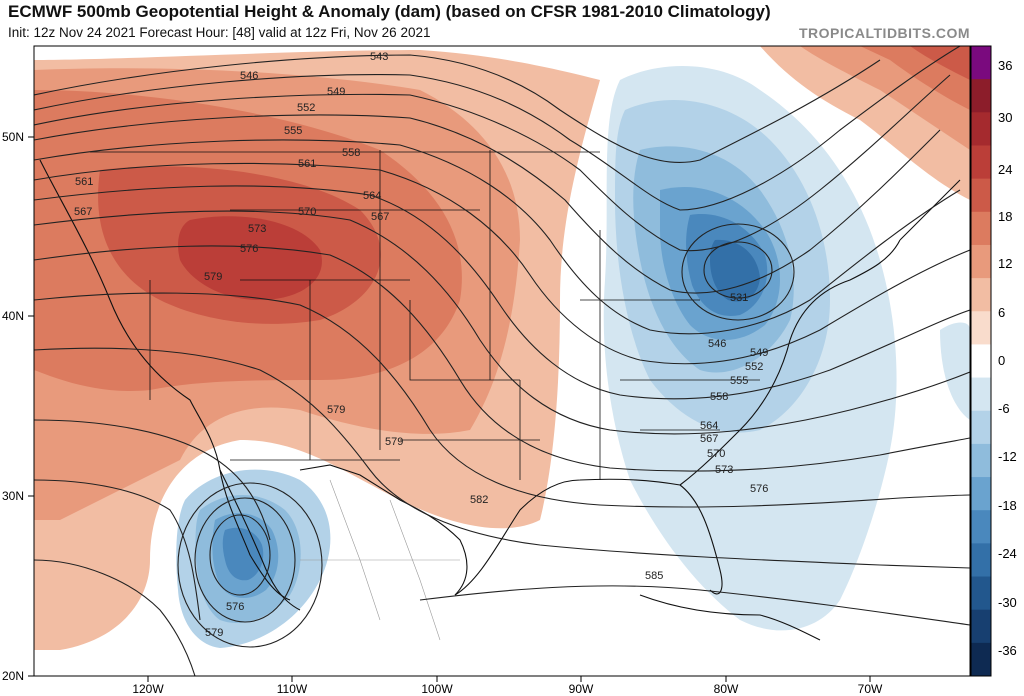 The image size is (1024, 696). Describe the element at coordinates (148, 689) in the screenshot. I see `lon-label: 120W` at that location.